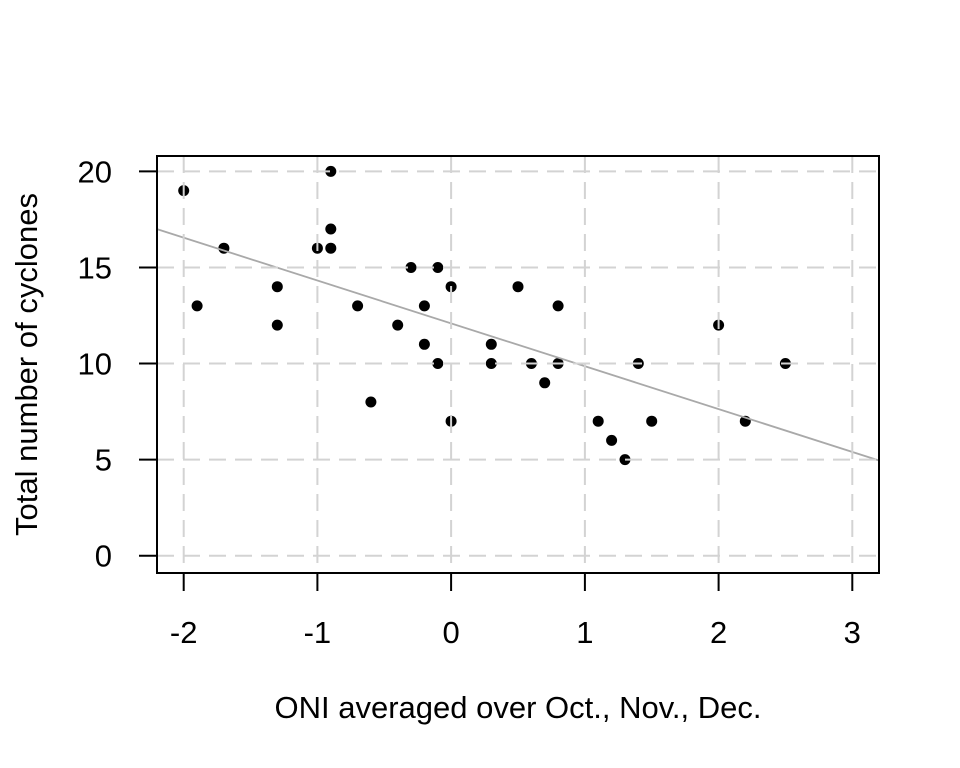 Image resolution: width=960 pixels, height=768 pixels. What do you see at coordinates (450, 632) in the screenshot?
I see `x-tick-label: 0` at bounding box center [450, 632].